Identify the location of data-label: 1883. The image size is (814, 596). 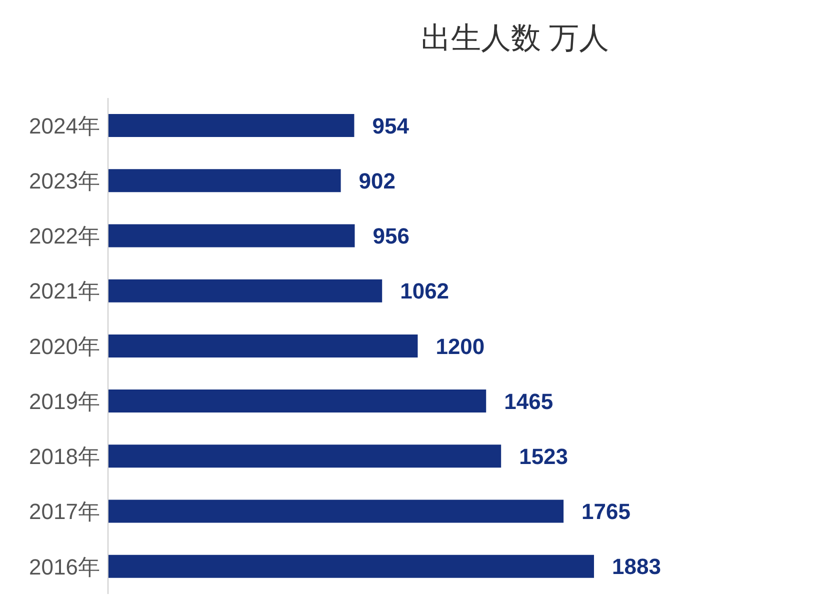
(636, 567).